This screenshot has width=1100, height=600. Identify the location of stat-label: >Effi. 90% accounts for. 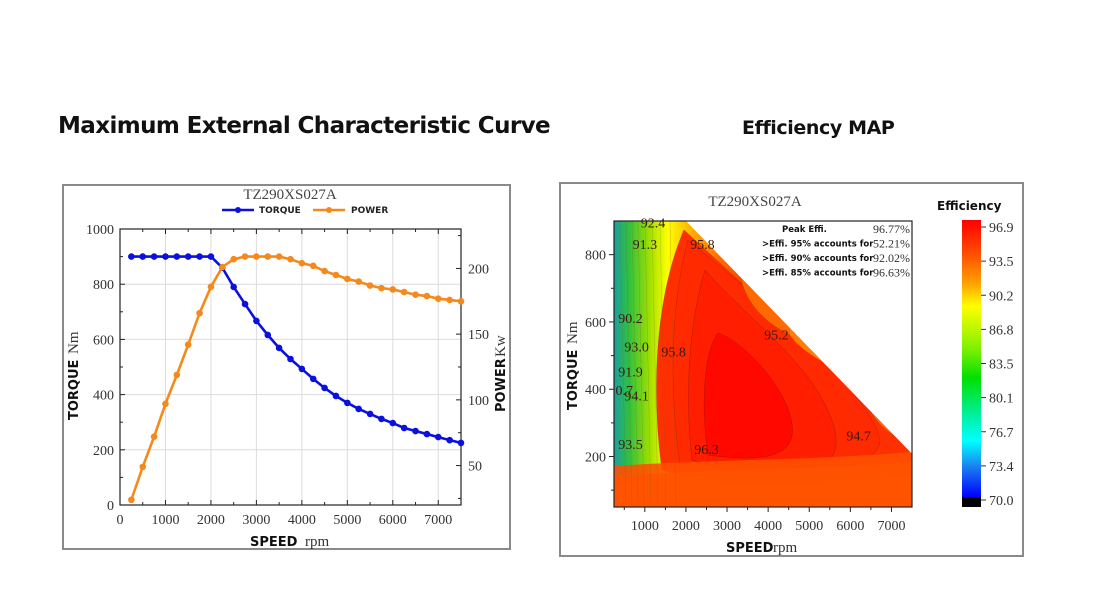
(818, 259).